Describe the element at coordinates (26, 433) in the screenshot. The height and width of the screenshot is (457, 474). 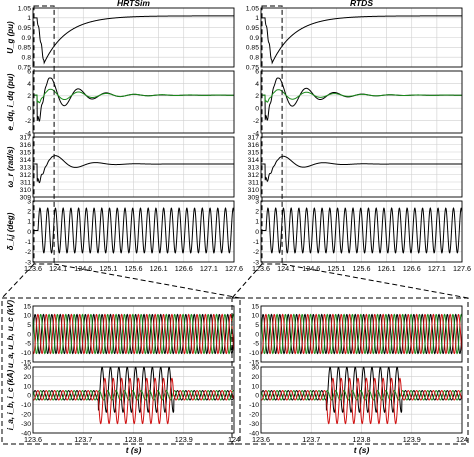
I see `y-tick-label: -40` at that location.